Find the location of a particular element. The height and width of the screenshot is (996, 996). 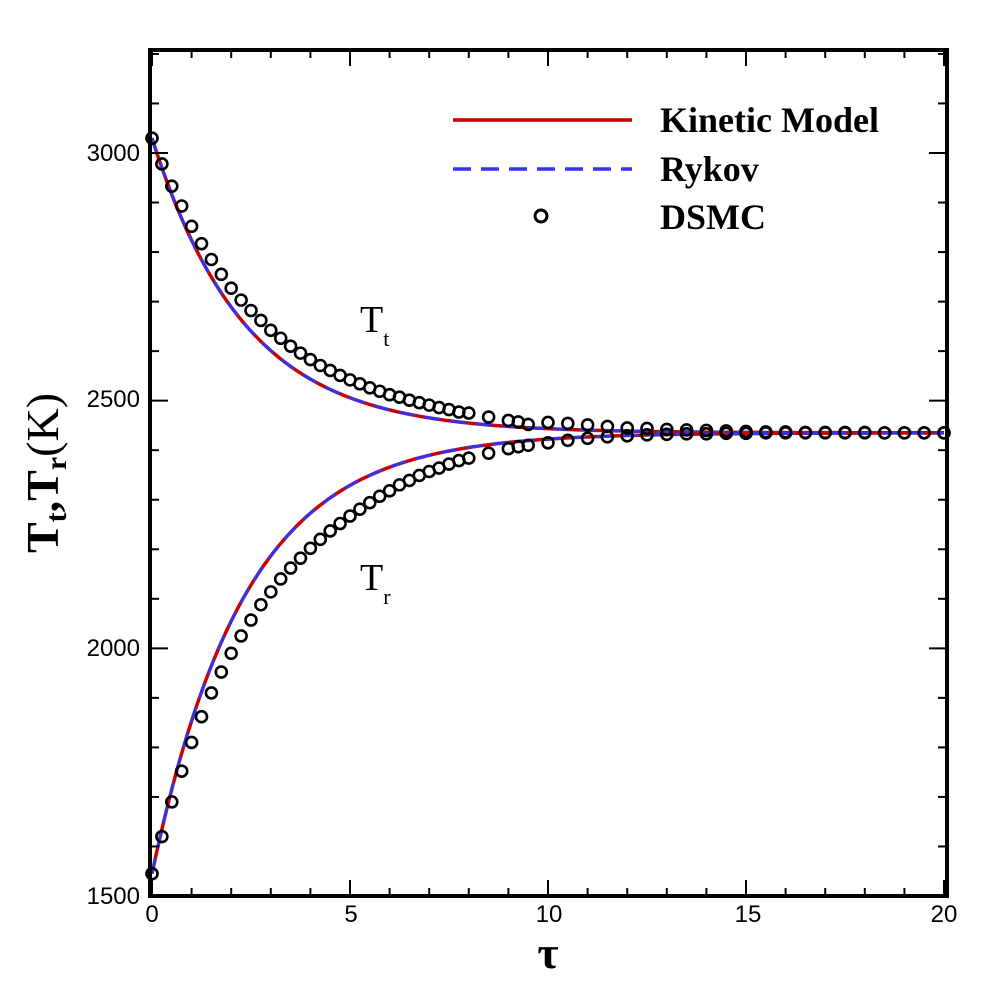

y-tick-label: 2500 is located at coordinates (113, 399).